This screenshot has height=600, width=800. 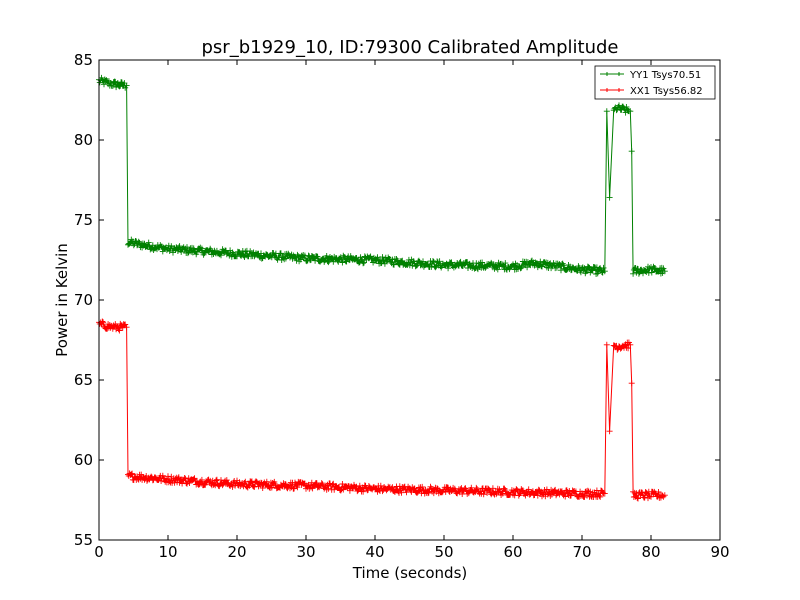 What do you see at coordinates (83, 220) in the screenshot?
I see `y-tick-label: 75` at bounding box center [83, 220].